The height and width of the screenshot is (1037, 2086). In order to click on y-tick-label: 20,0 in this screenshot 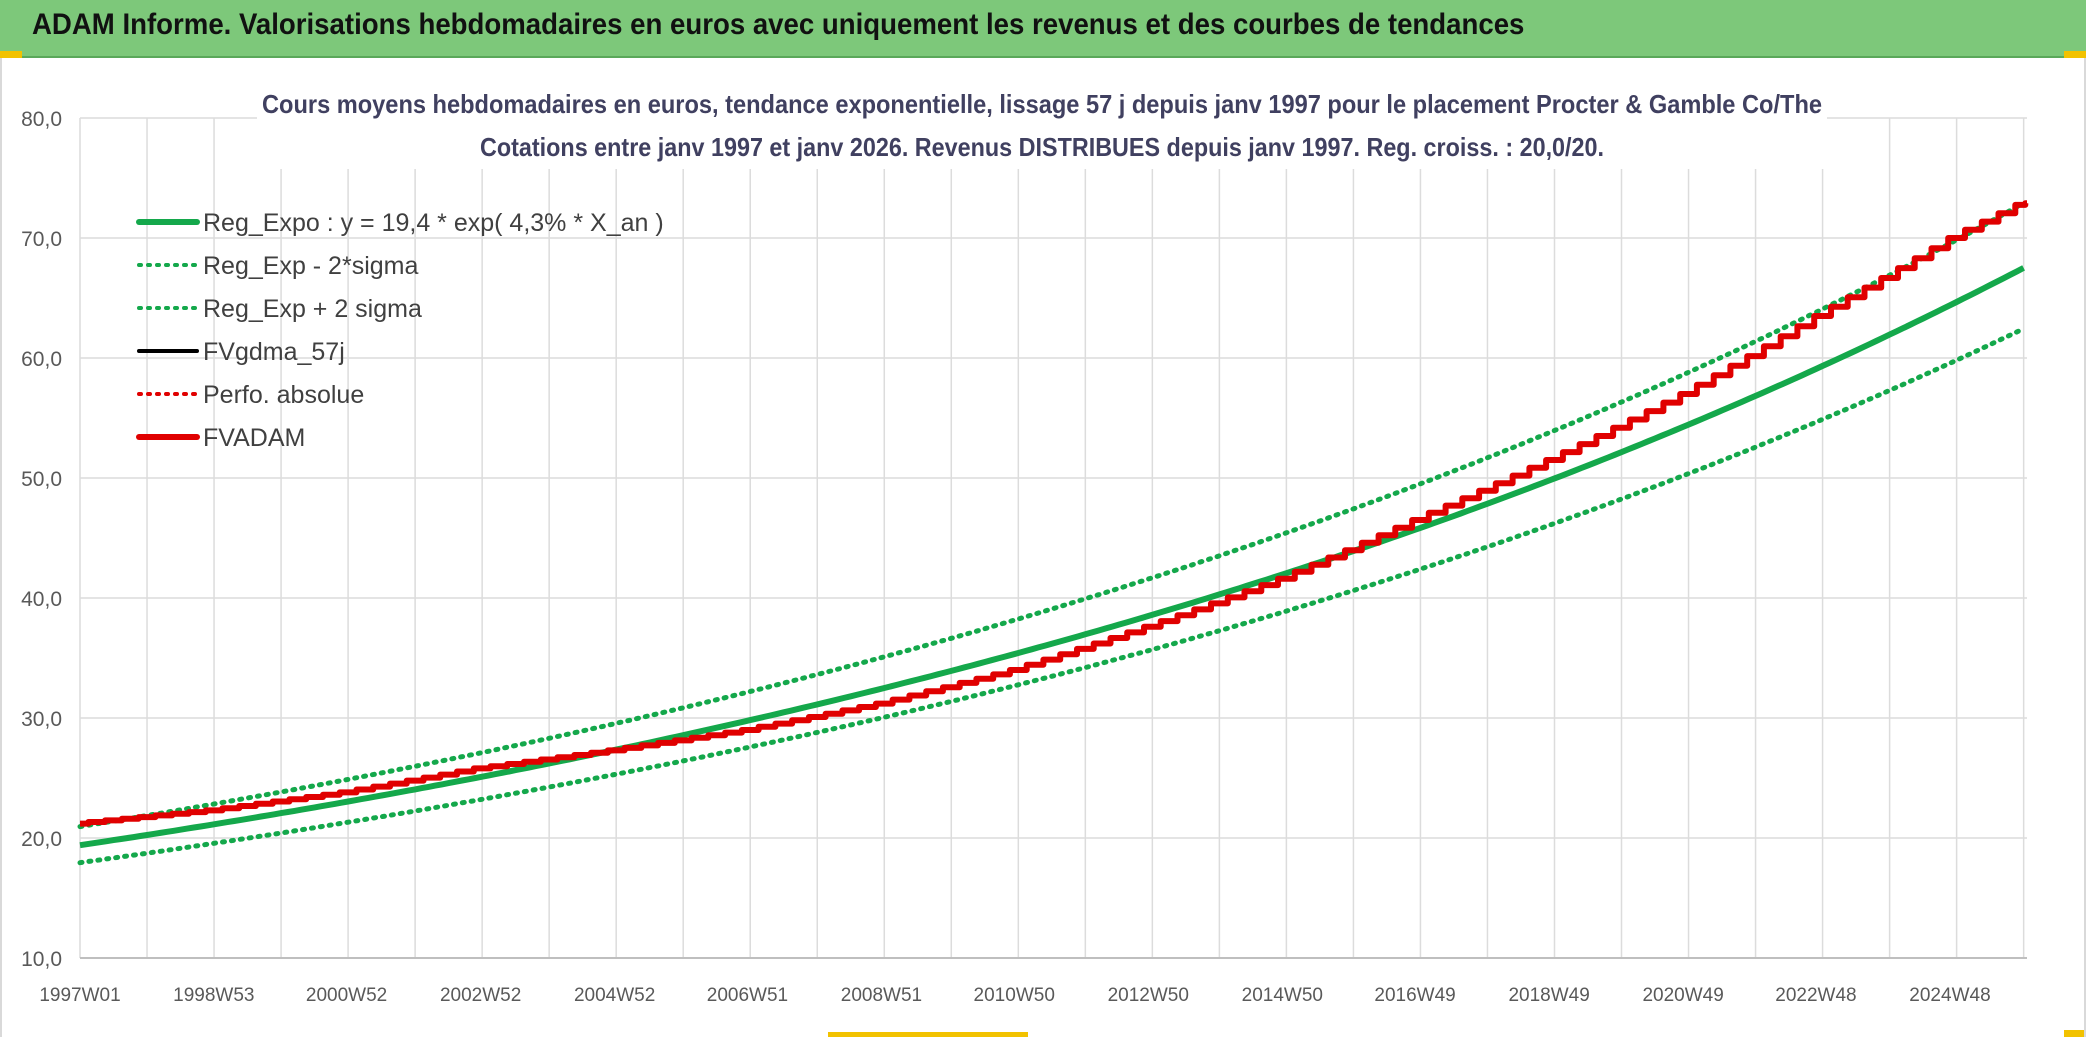, I will do `click(41, 839)`.